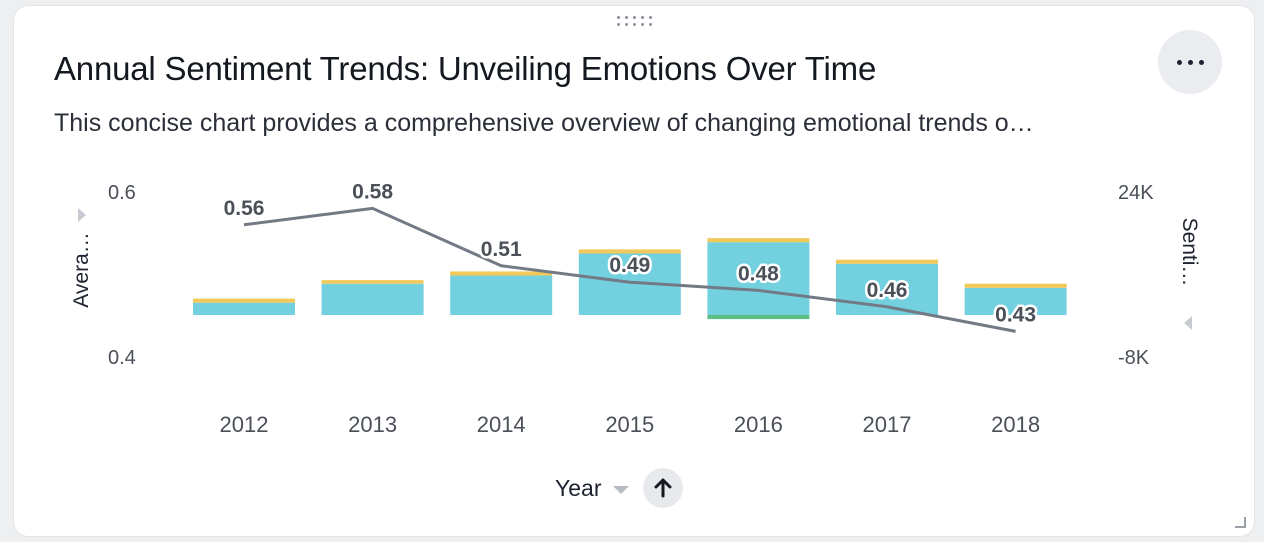 This screenshot has width=1264, height=542. I want to click on x-ticks-layer: 2012 2013 2014 2015 2016 2017 2018, so click(630, 424).